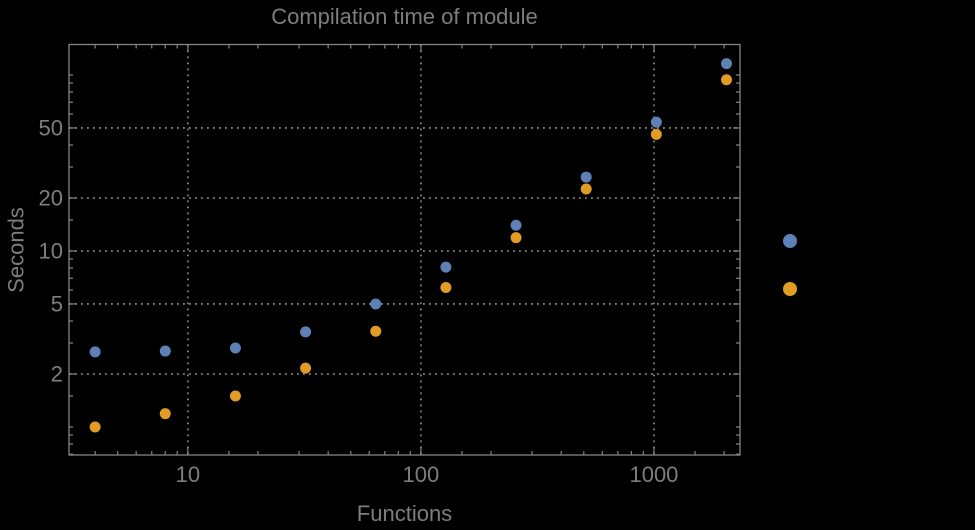  Describe the element at coordinates (790, 289) in the screenshot. I see `legend-marker-series-orange` at that location.